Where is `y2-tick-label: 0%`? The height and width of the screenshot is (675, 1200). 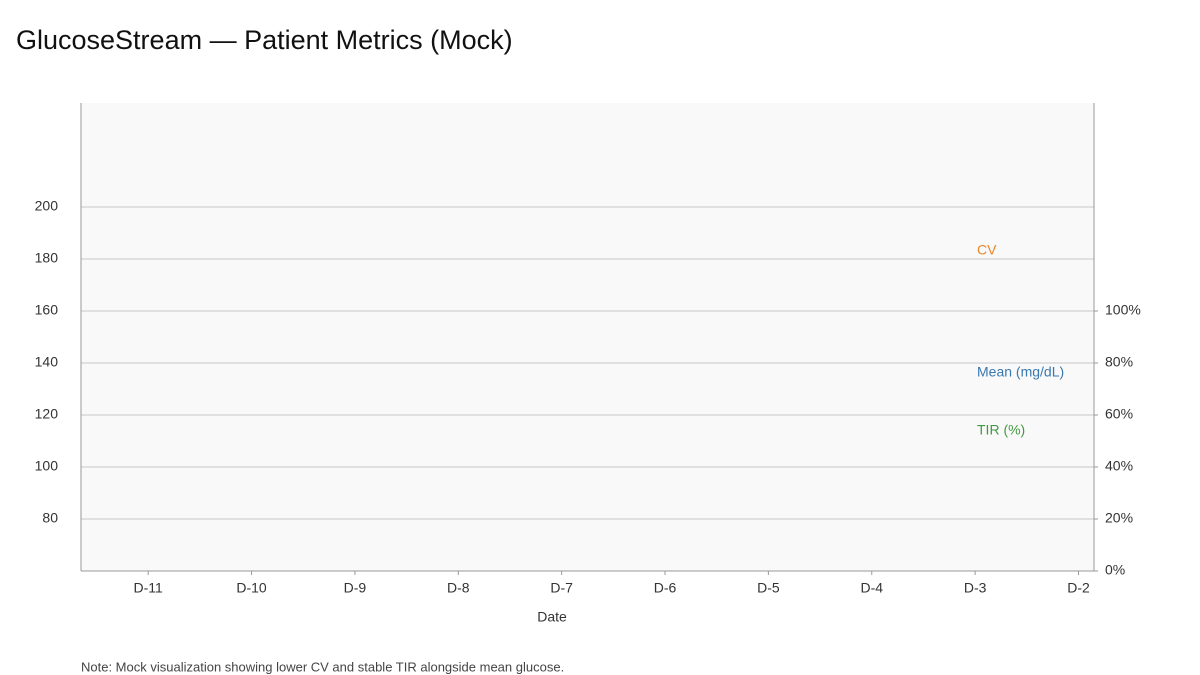
y2-tick-label: 0% is located at coordinates (1115, 570).